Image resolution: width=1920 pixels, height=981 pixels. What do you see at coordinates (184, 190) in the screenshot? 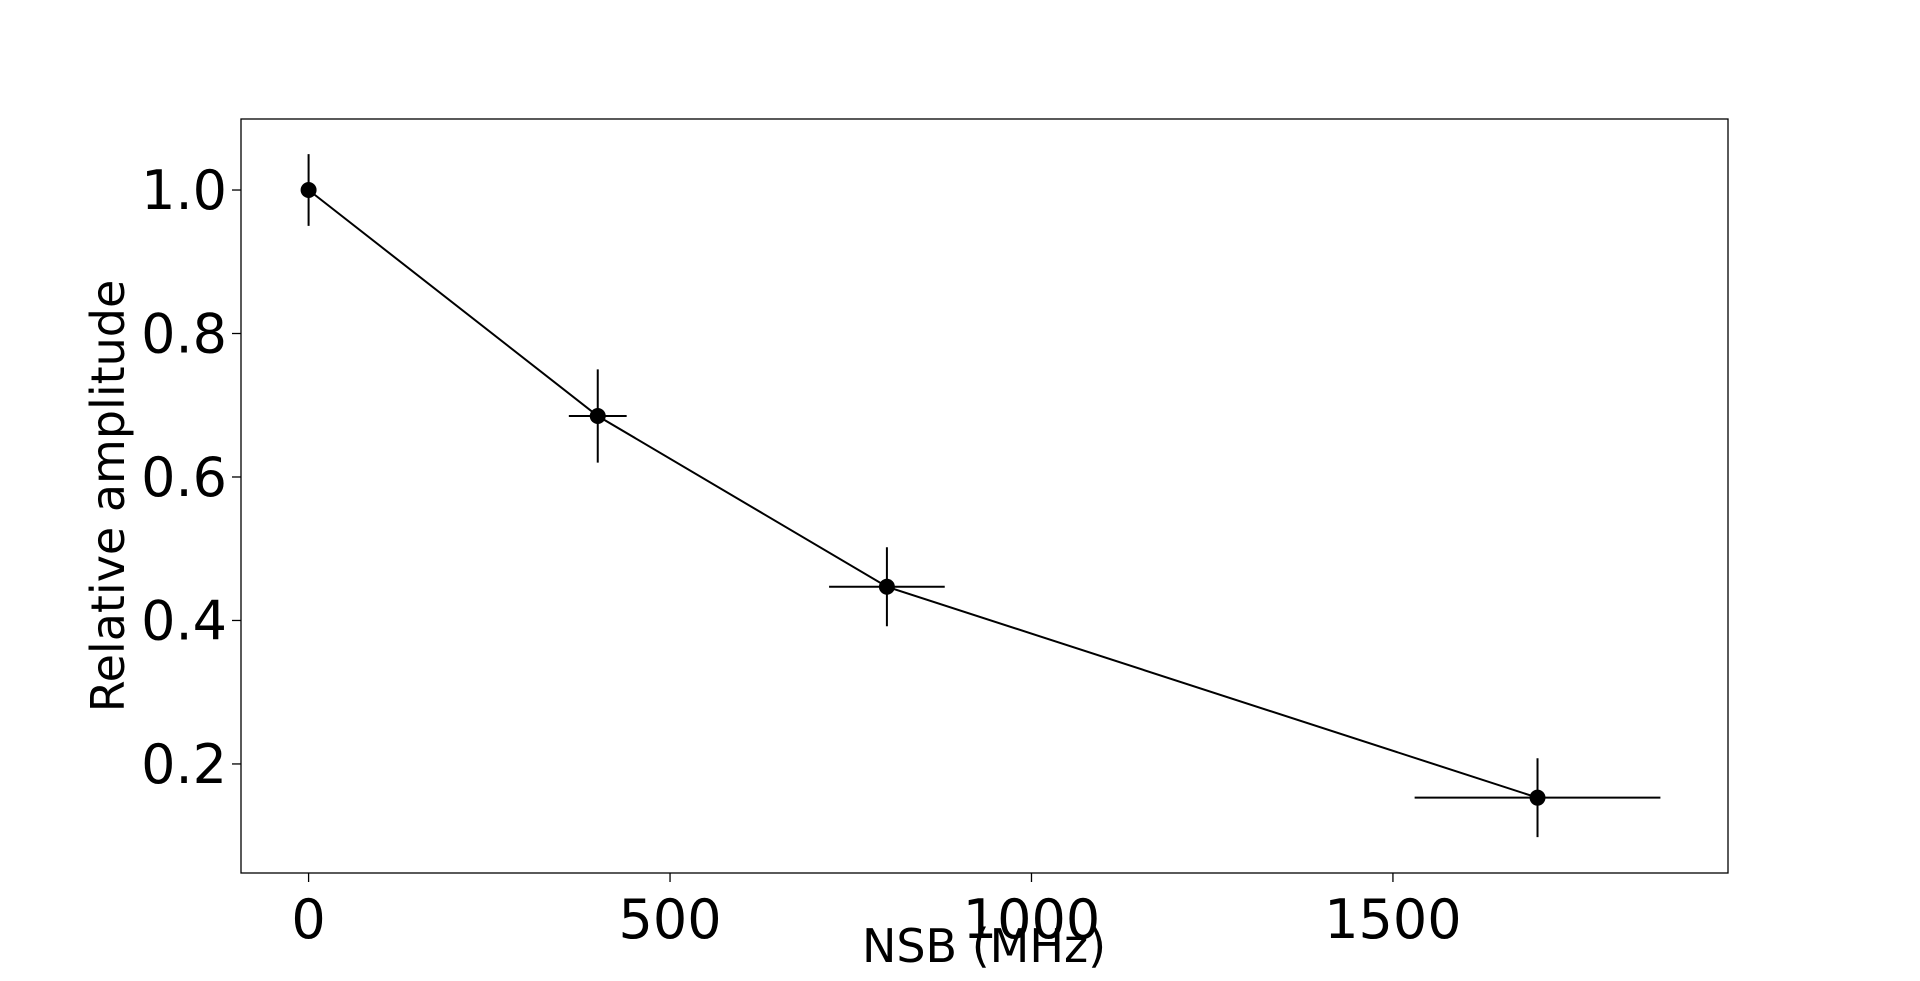
I see `y-tick-label: 1.0` at bounding box center [184, 190].